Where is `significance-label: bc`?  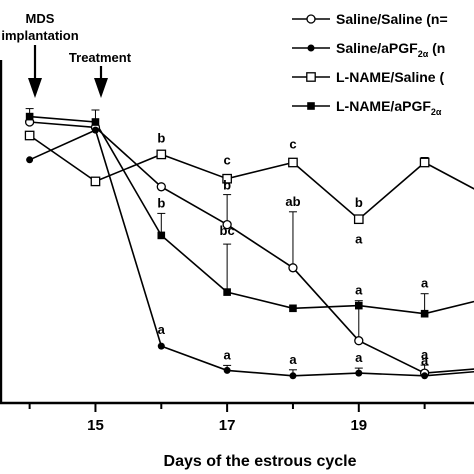 significance-label: bc is located at coordinates (227, 230).